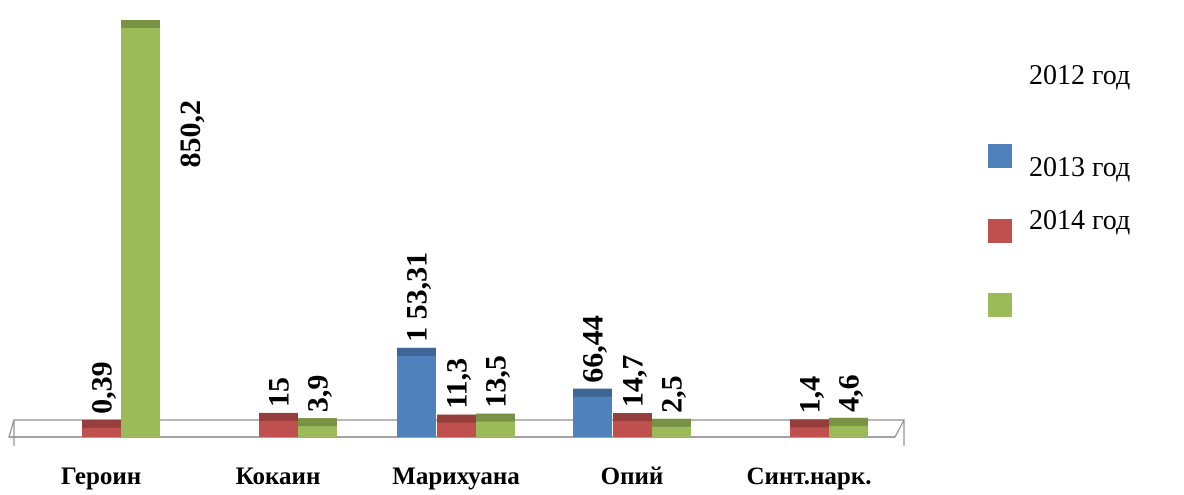 Image resolution: width=1184 pixels, height=495 pixels. What do you see at coordinates (1059, 188) in the screenshot?
I see `legend: 2012 год 2013 год 2014 год` at bounding box center [1059, 188].